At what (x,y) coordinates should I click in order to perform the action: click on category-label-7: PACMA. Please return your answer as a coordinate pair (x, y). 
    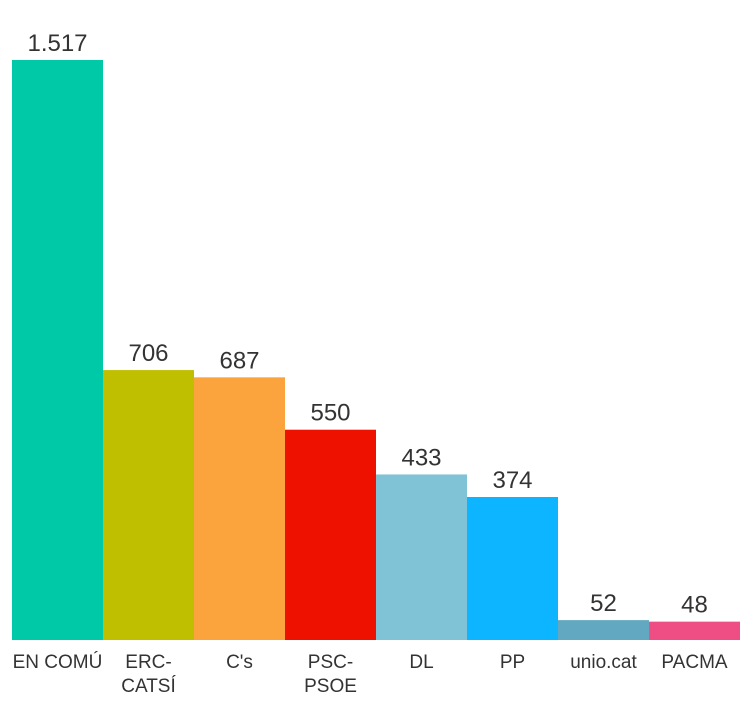
    Looking at the image, I should click on (694, 662).